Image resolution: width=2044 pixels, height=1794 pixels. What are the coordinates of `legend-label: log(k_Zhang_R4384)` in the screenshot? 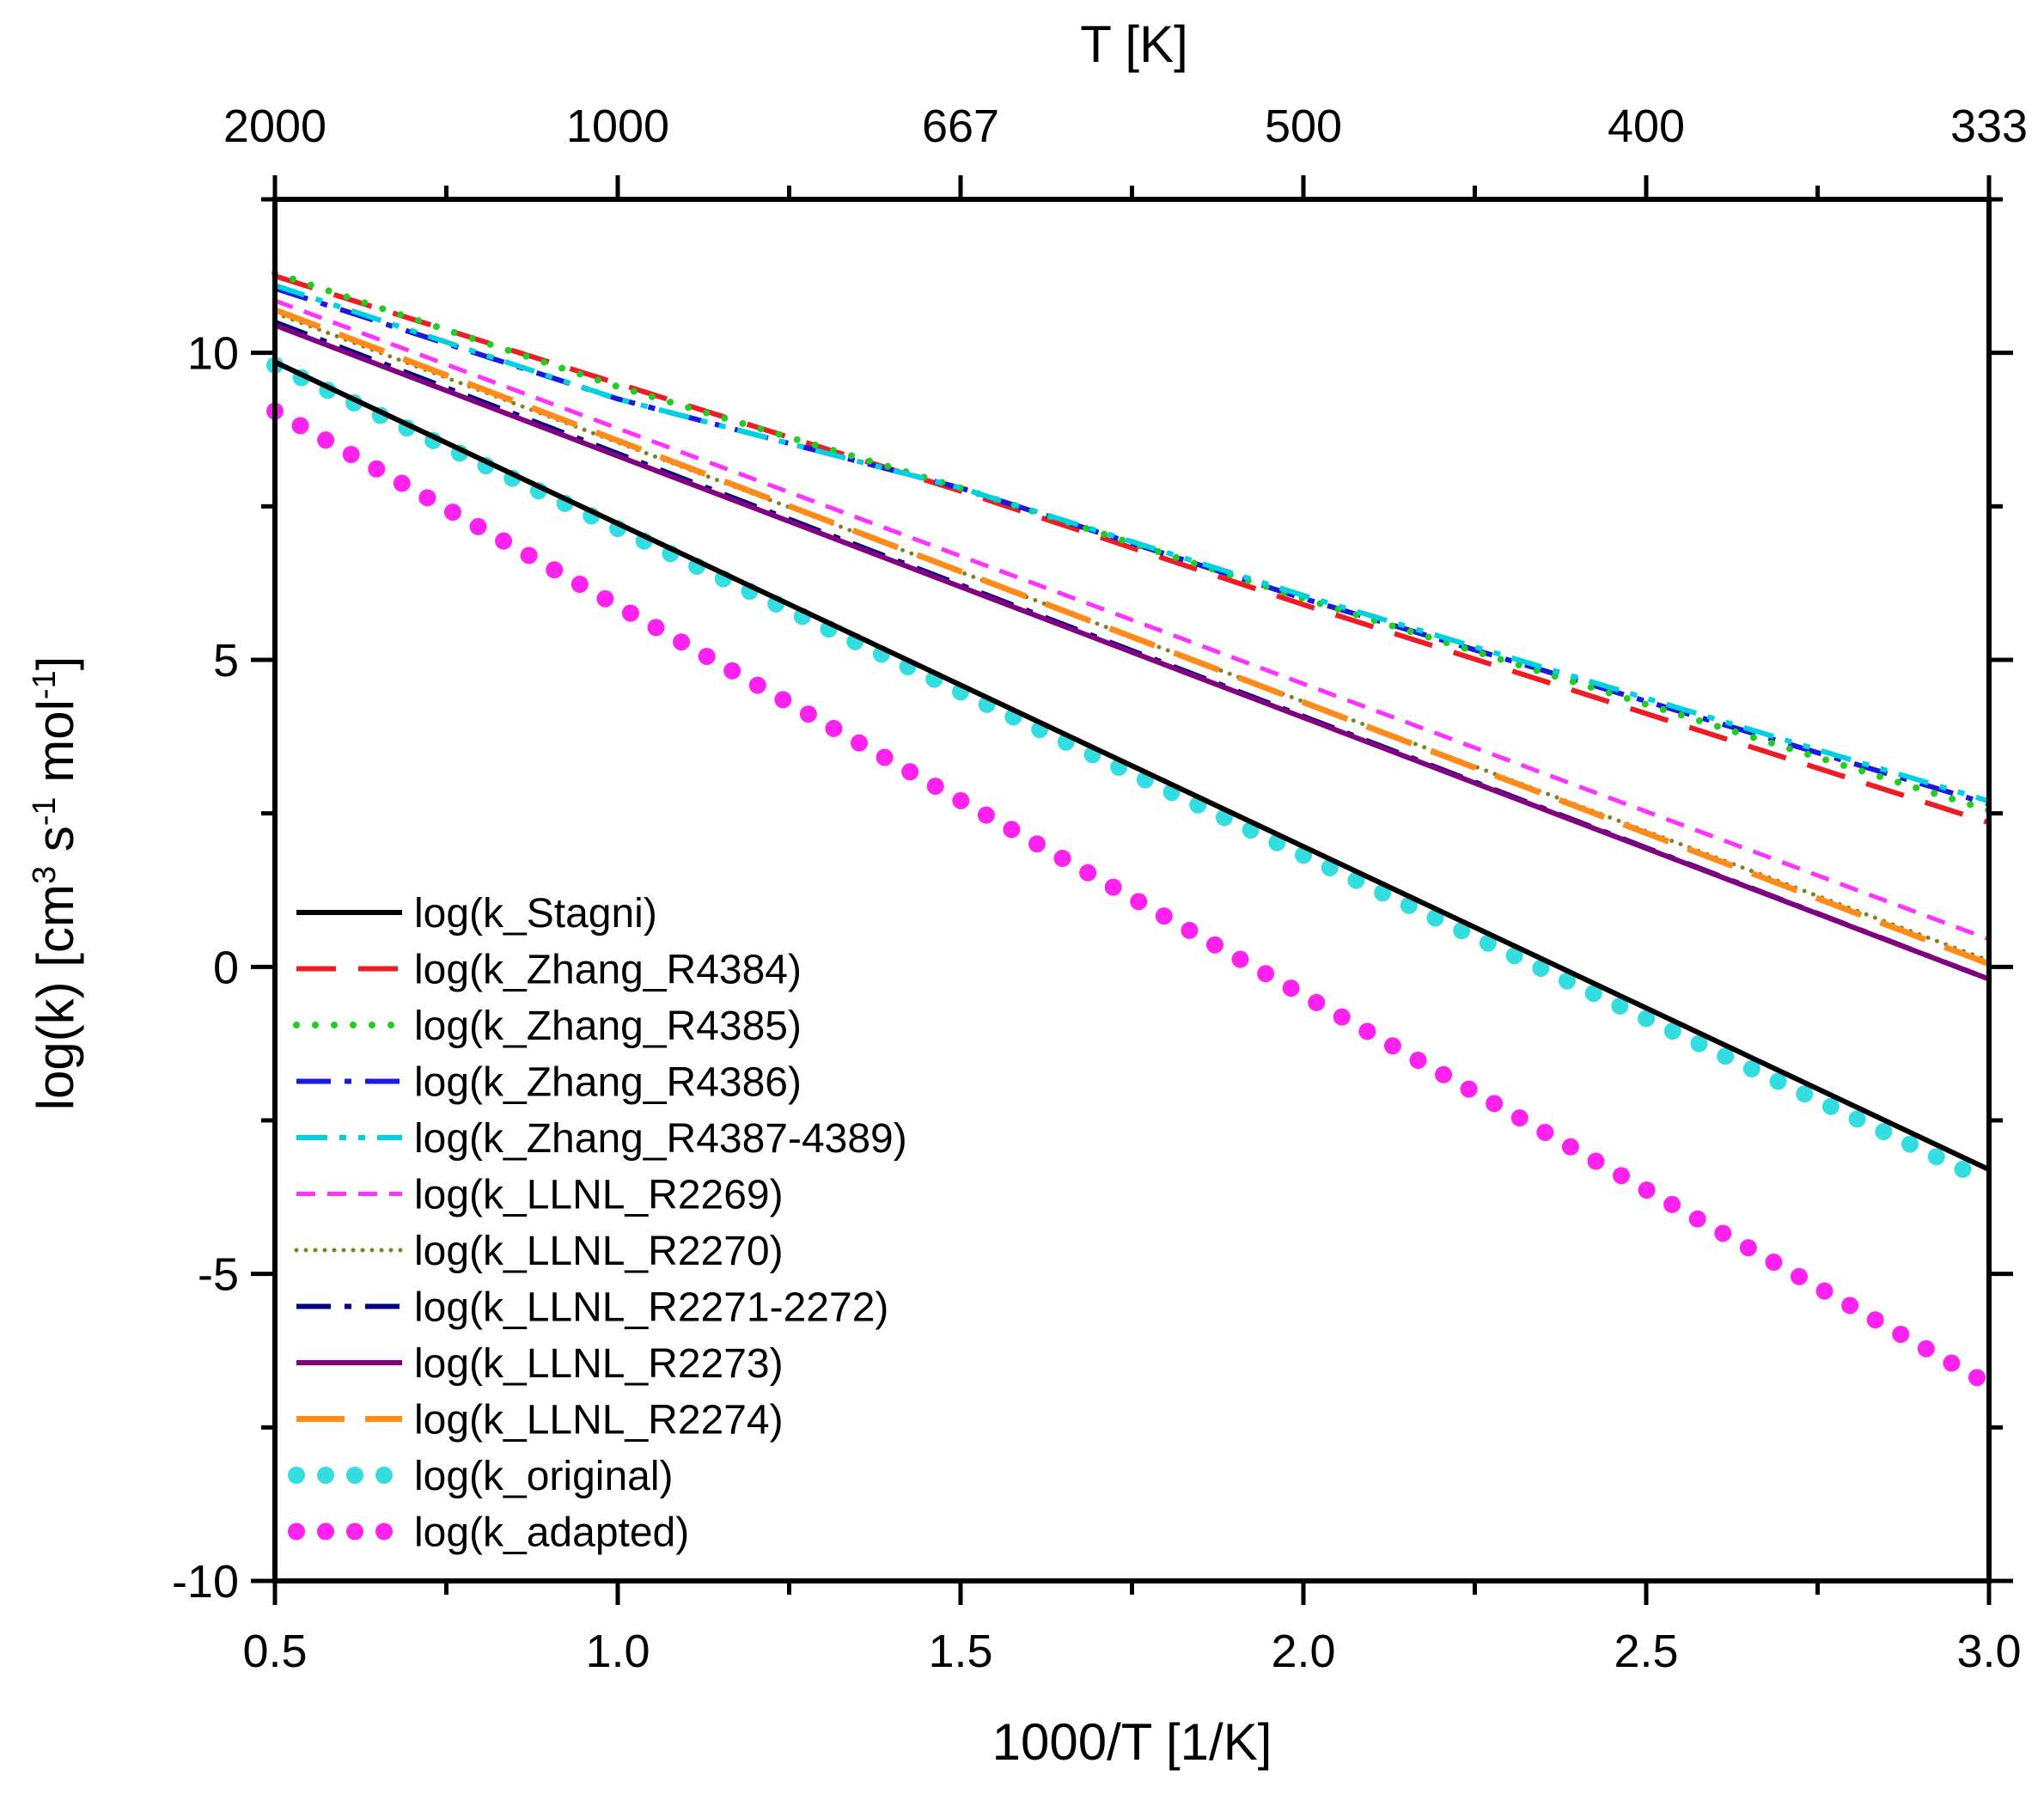 It's located at (608, 970).